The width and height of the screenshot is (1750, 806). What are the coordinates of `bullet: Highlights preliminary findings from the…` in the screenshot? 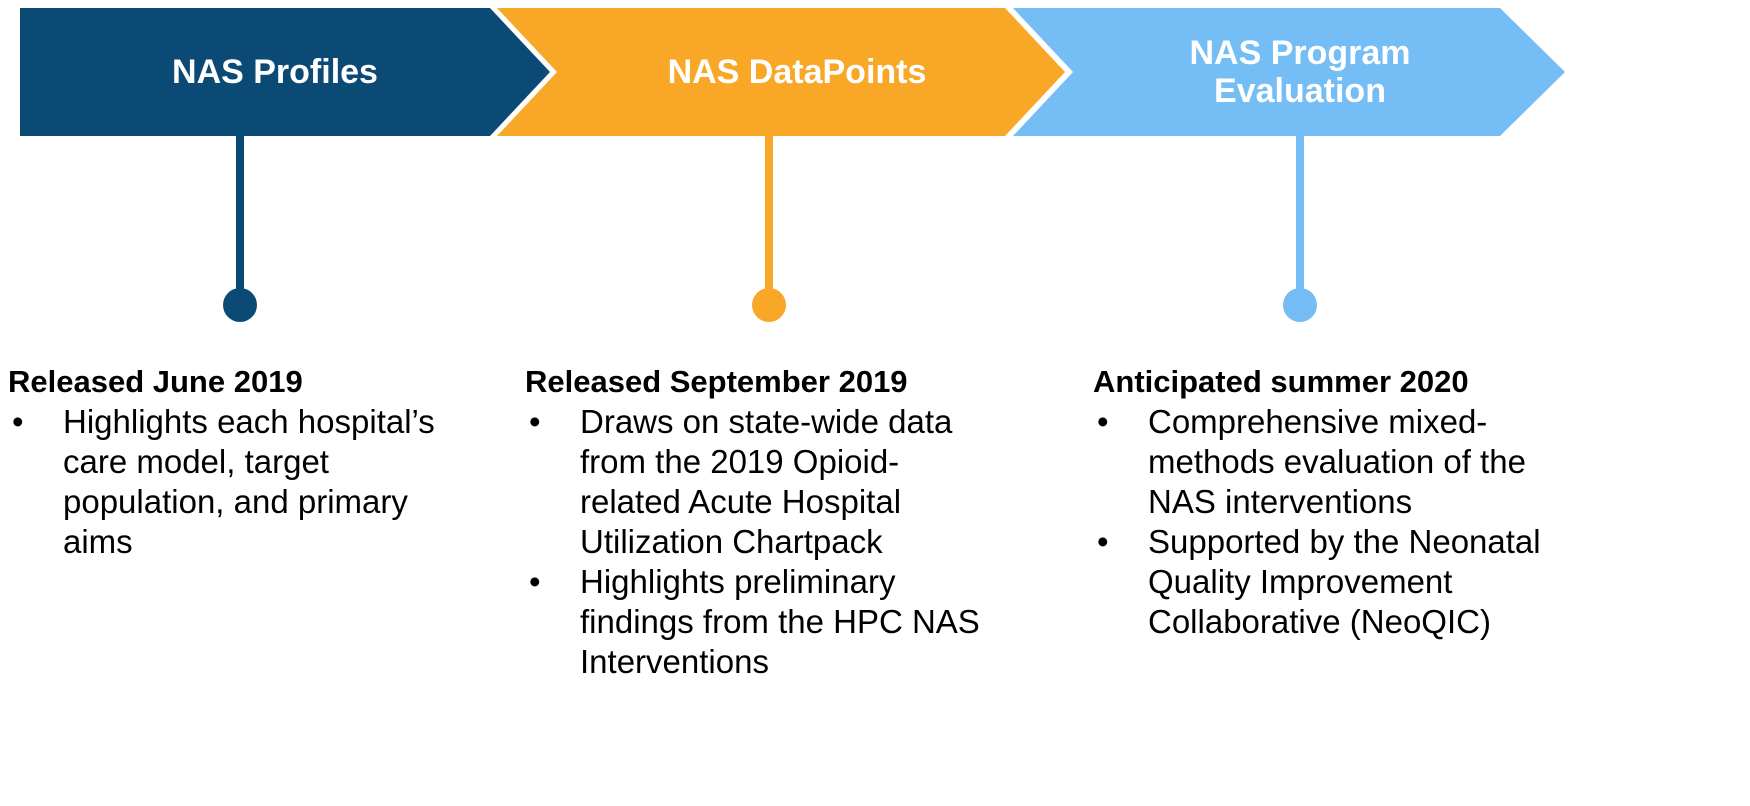 It's located at (755, 622).